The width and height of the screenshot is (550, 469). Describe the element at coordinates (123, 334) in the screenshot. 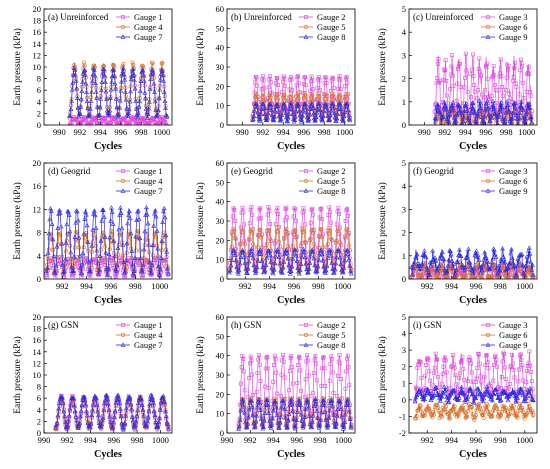

I see `legend-marker` at that location.